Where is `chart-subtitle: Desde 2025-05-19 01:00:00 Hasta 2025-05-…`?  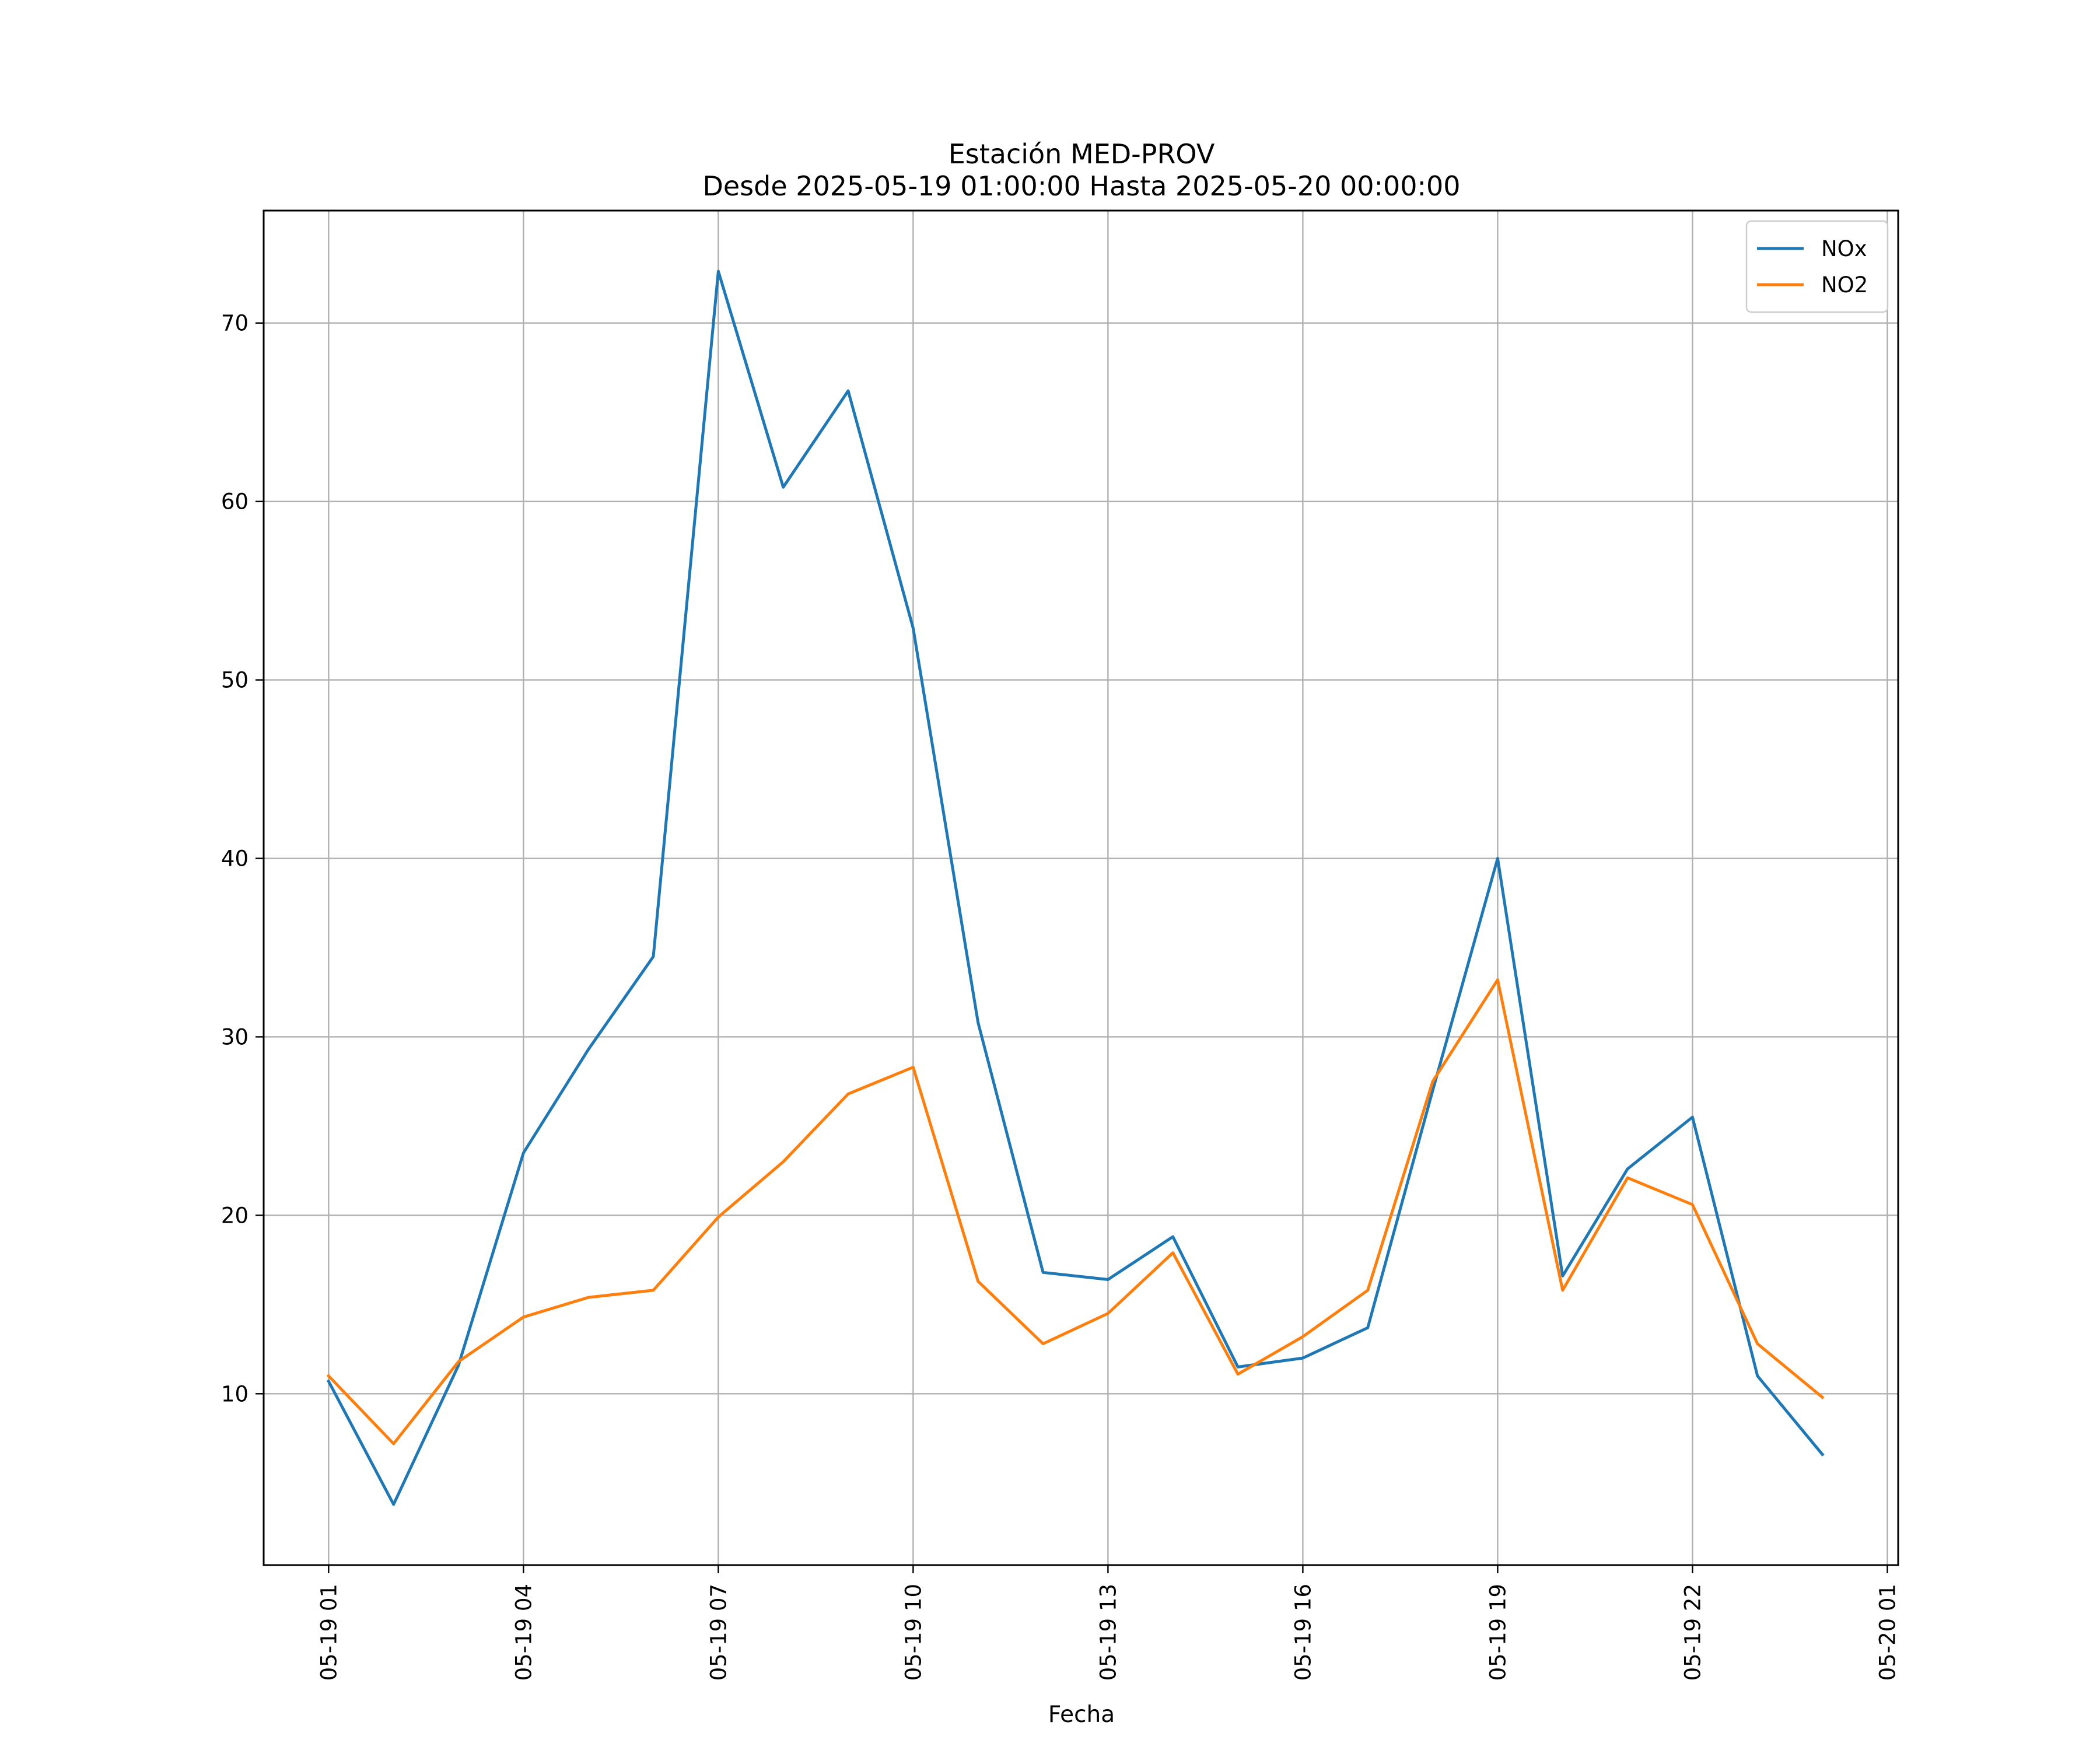
chart-subtitle: Desde 2025-05-19 01:00:00 Hasta 2025-05-… is located at coordinates (1081, 186).